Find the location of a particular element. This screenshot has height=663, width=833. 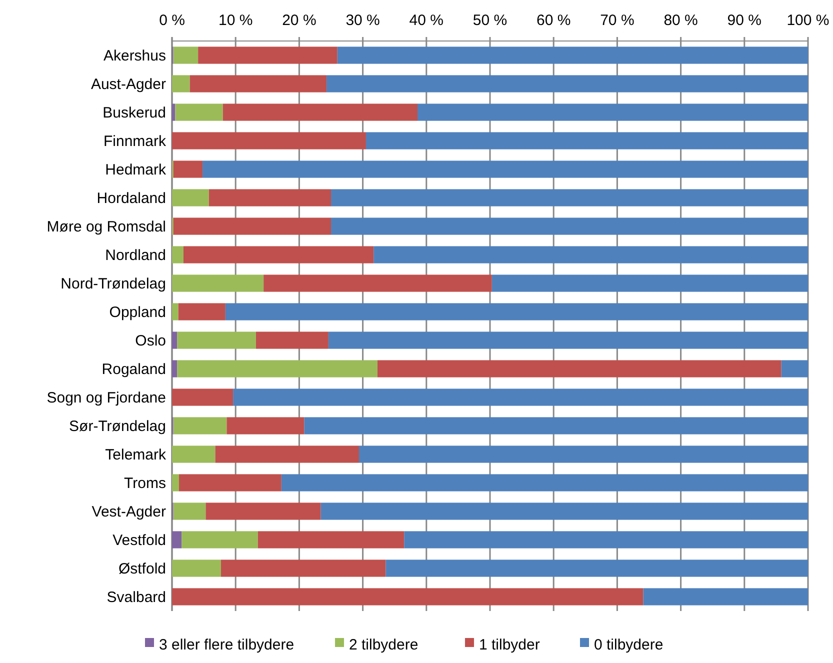

y-tick-label: Oppland is located at coordinates (137, 312).